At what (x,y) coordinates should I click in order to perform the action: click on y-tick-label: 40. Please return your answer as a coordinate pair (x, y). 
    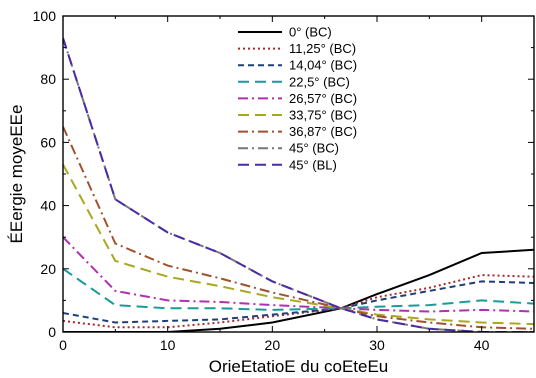
    Looking at the image, I should click on (48, 206).